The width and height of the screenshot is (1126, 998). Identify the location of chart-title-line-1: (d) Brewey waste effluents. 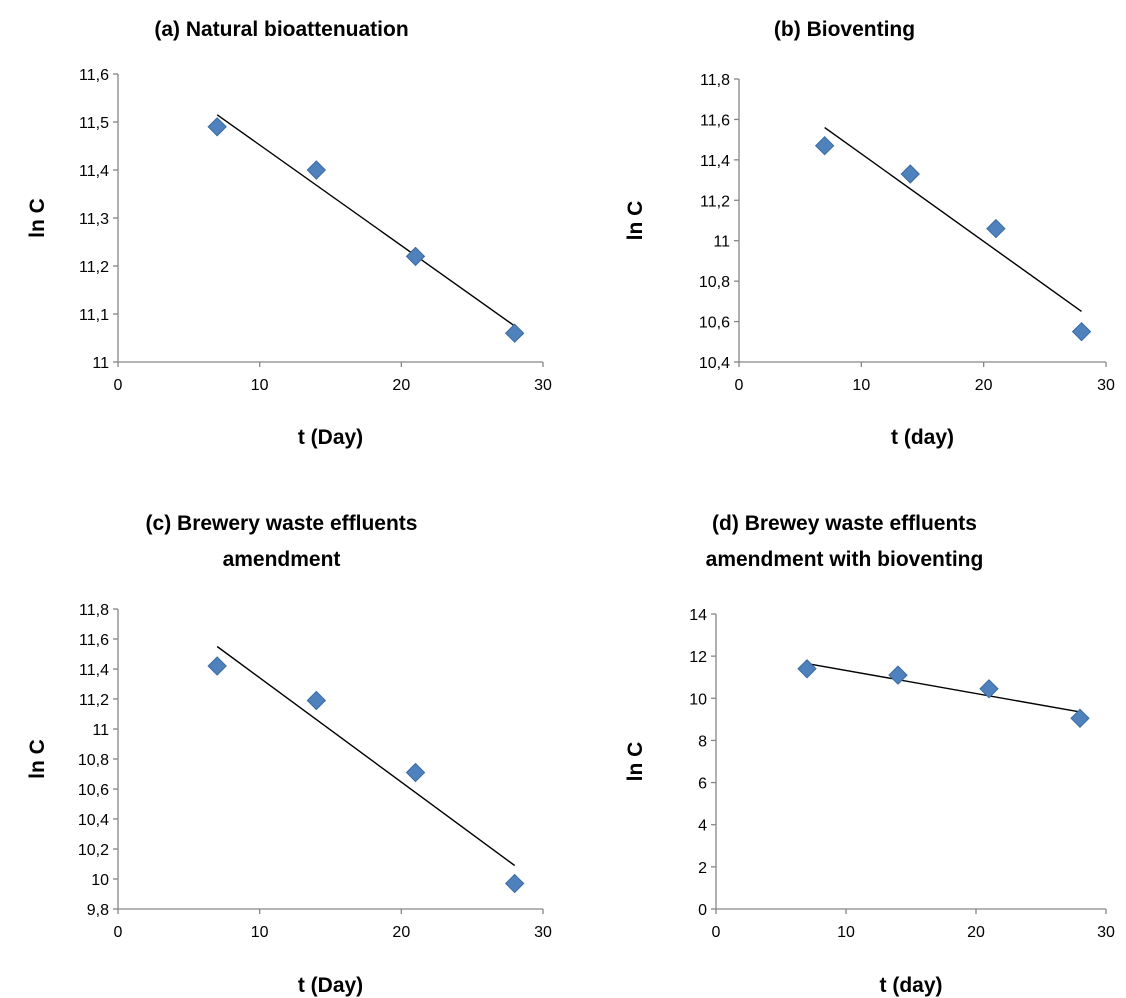
(844, 523).